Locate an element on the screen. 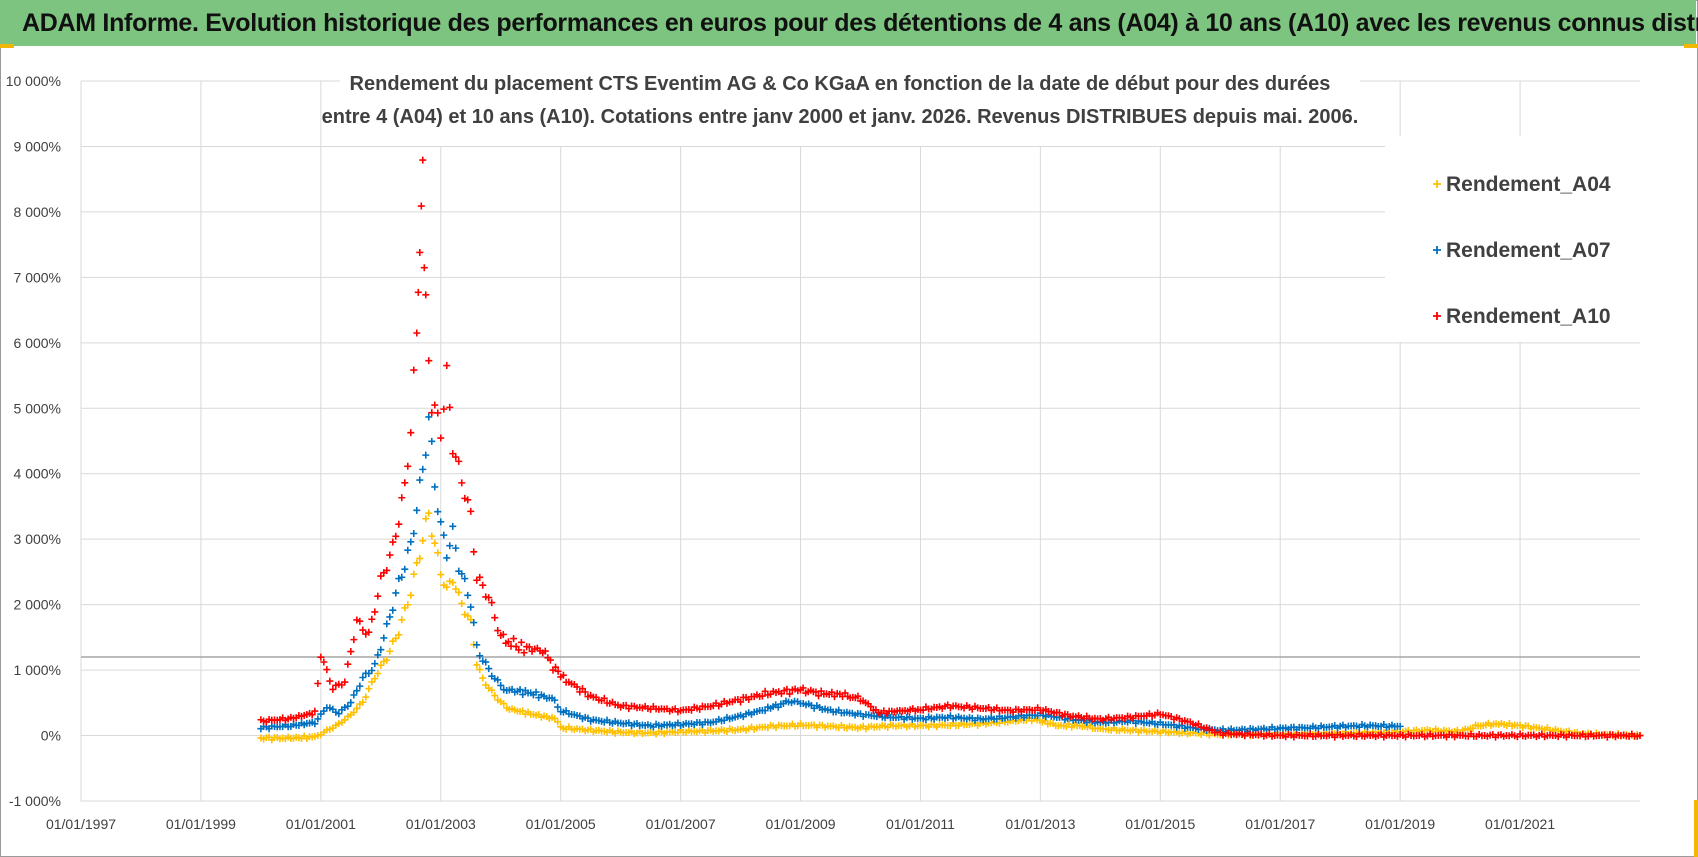 The image size is (1698, 857). y-tick-label: 5 000% is located at coordinates (37, 408).